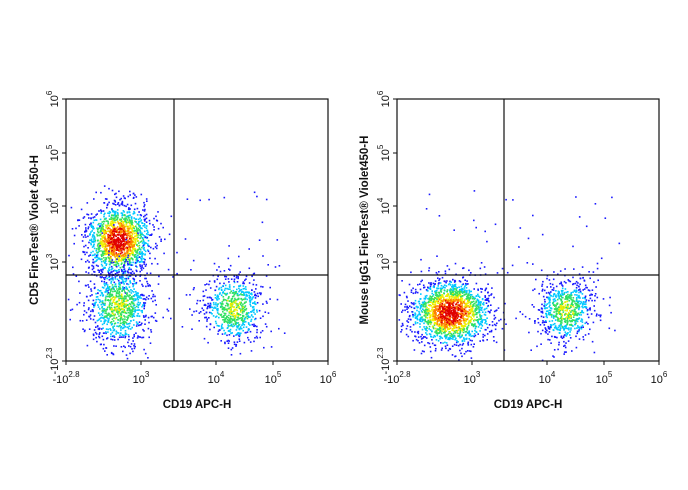  I want to click on x-tick-label: 104, so click(216, 378).